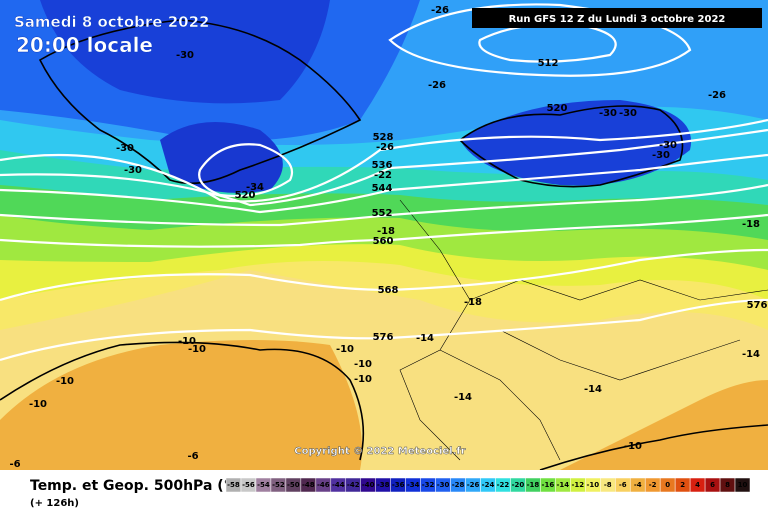  What do you see at coordinates (382, 213) in the screenshot?
I see `map-label: 552` at bounding box center [382, 213].